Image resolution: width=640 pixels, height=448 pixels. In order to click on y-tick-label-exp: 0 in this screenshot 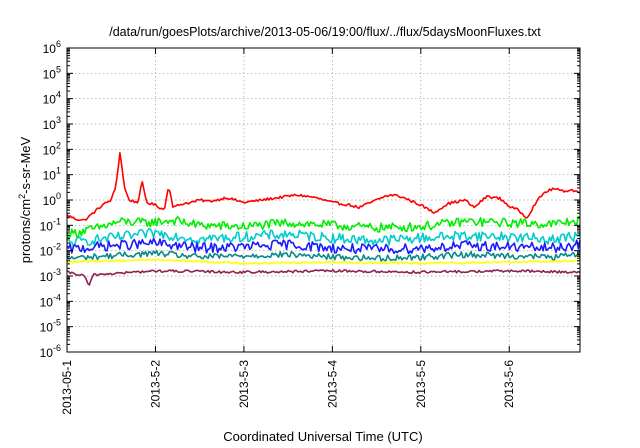, I will do `click(58, 196)`.